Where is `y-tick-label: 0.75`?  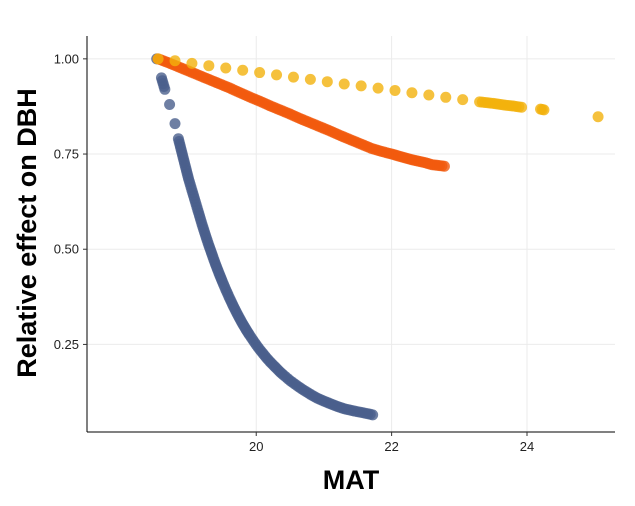
y-tick-label: 0.75 is located at coordinates (66, 154).